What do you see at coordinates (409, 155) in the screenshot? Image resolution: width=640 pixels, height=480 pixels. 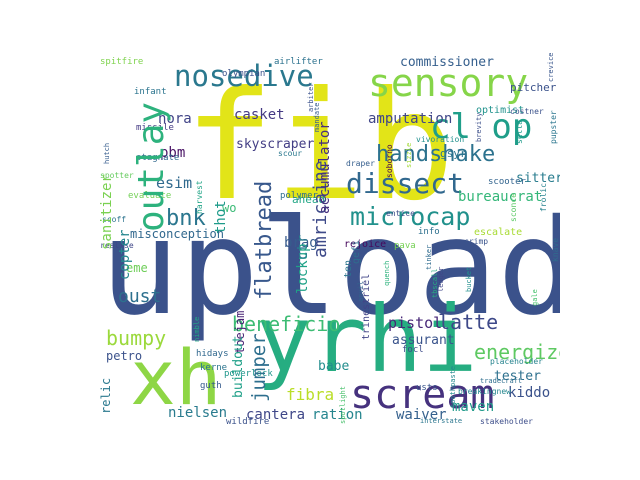 I see `cloud-word: sizzle` at bounding box center [409, 155].